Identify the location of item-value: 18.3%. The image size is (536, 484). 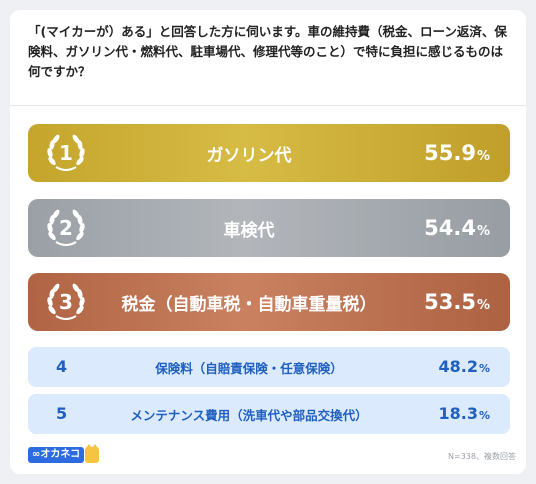
(464, 414).